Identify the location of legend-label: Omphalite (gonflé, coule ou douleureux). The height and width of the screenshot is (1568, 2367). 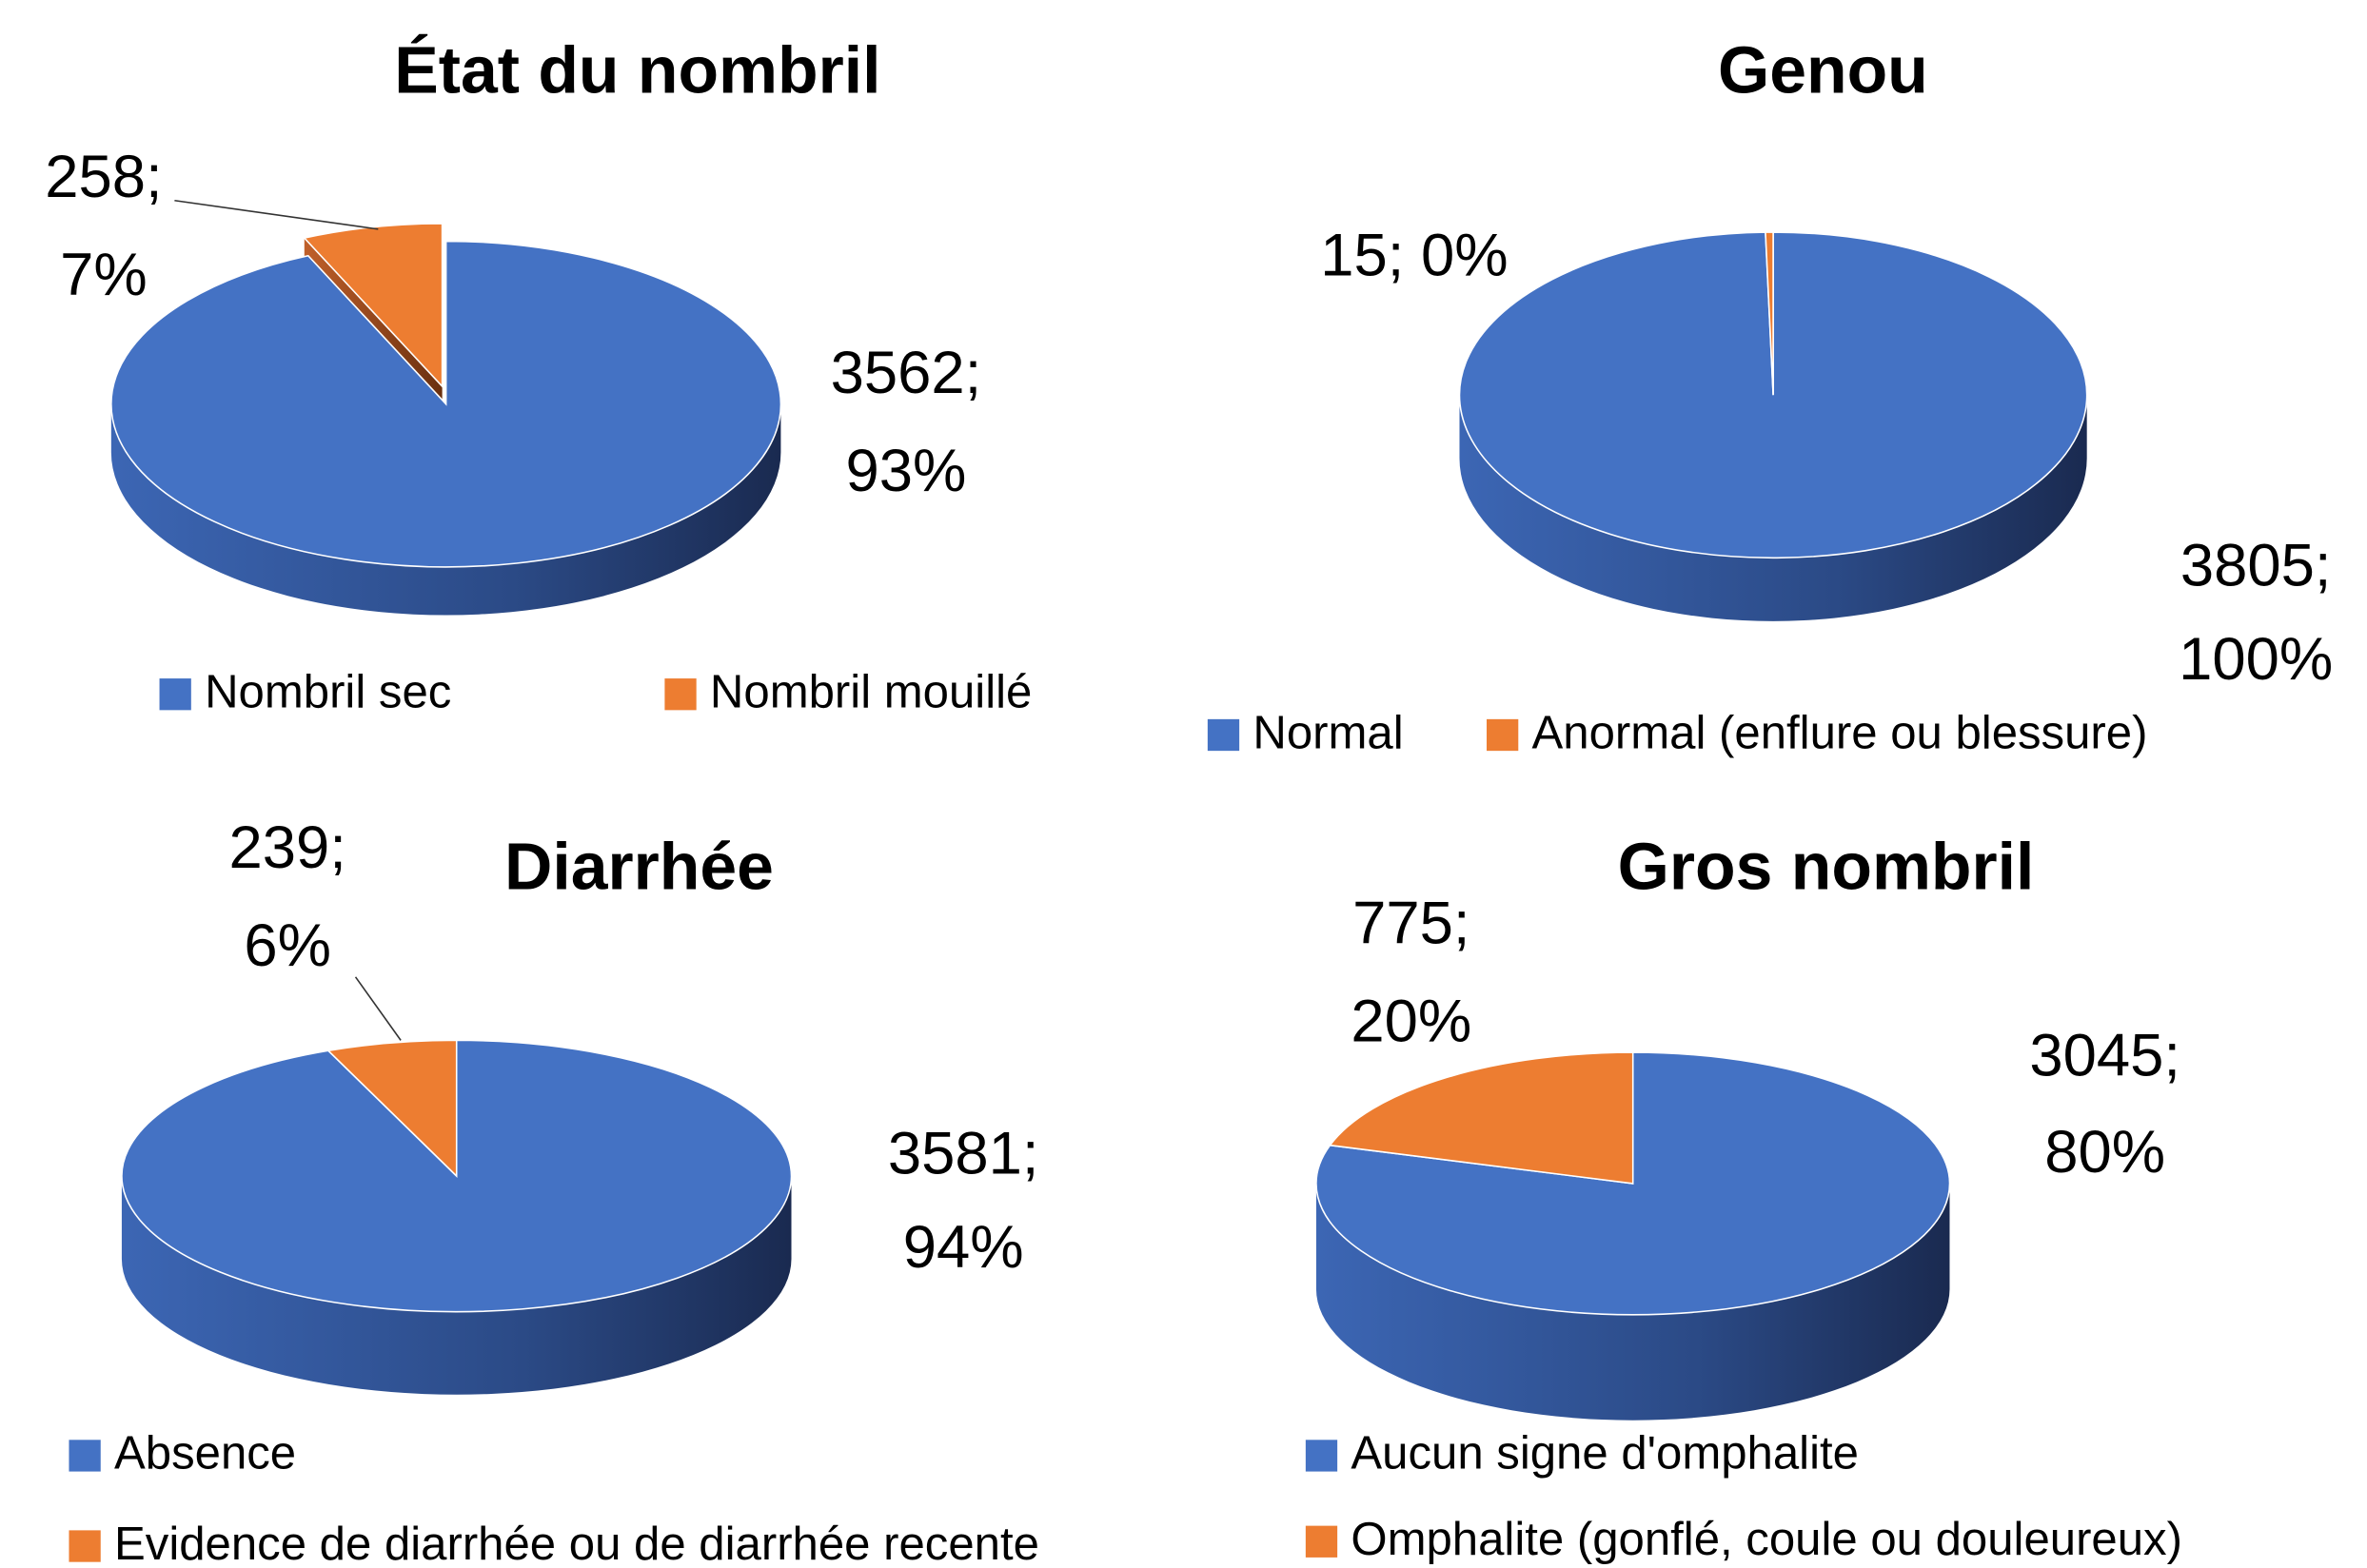
(1766, 1539).